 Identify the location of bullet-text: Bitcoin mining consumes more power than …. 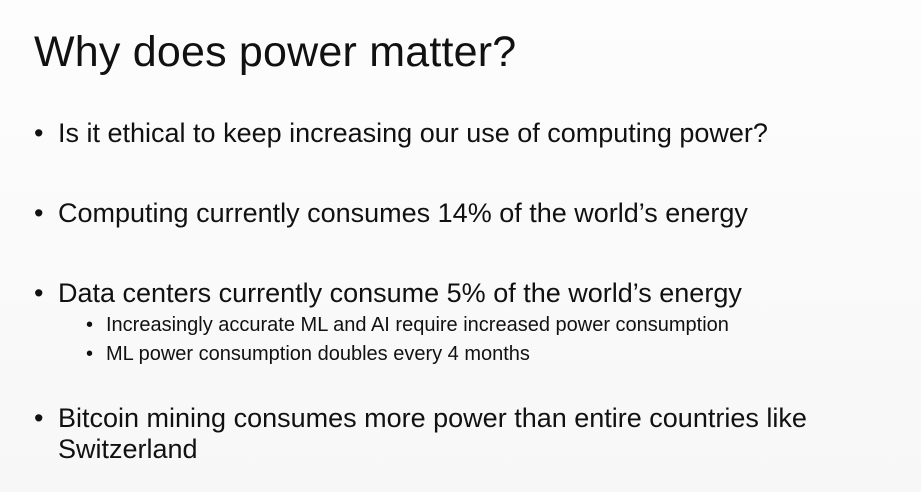
(432, 433).